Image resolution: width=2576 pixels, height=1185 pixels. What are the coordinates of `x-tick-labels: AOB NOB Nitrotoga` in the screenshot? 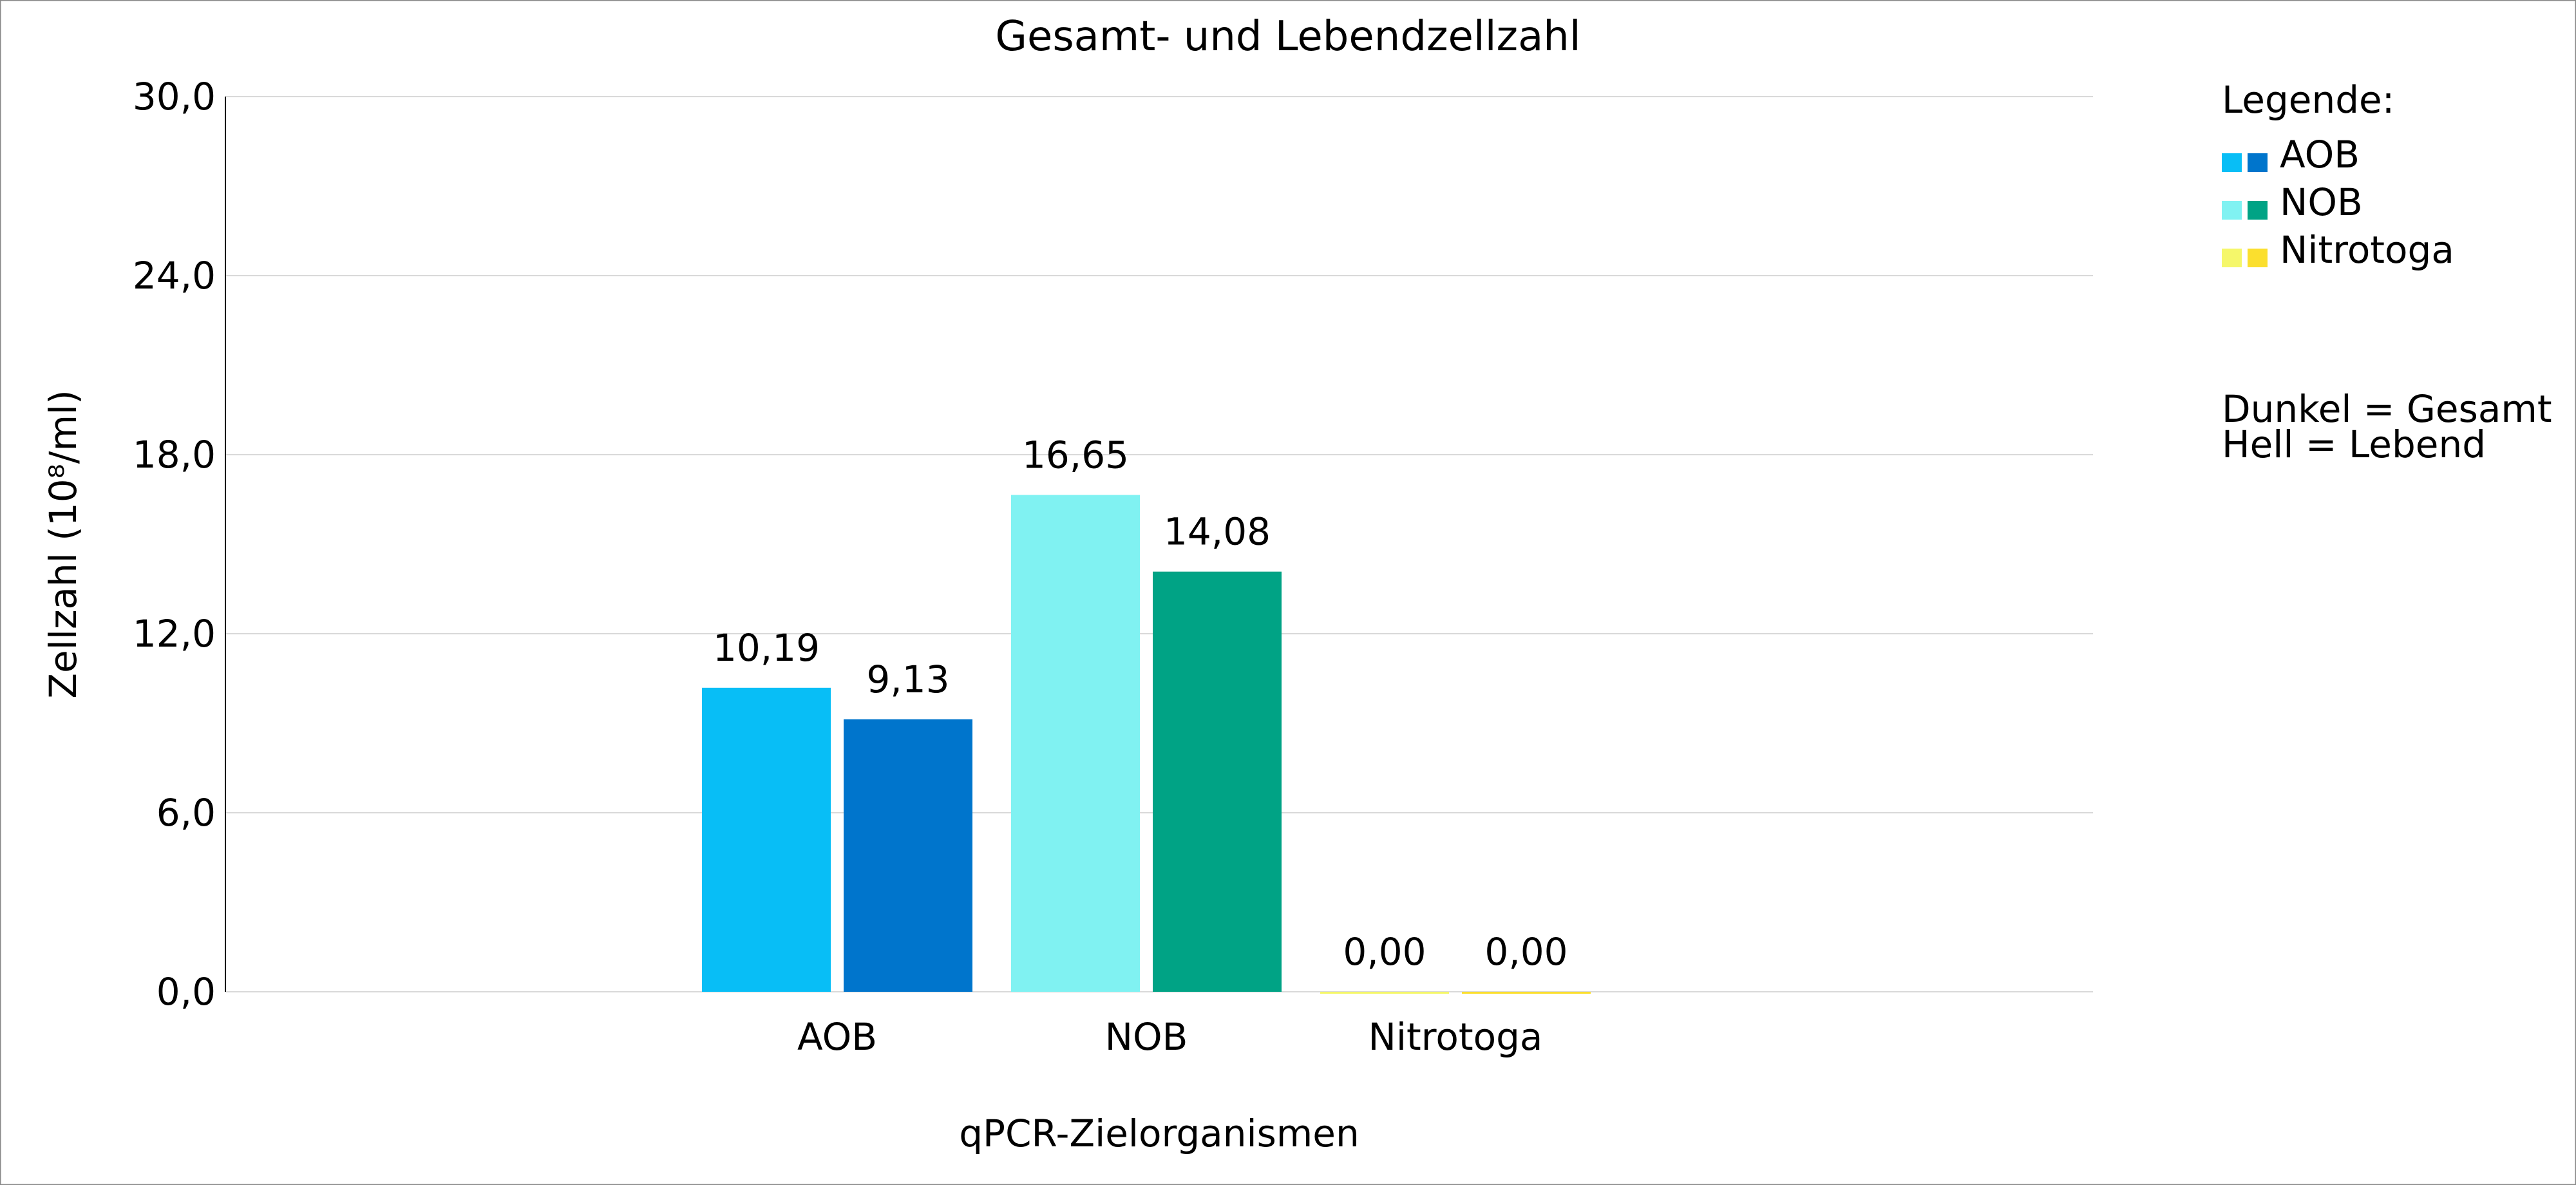 It's located at (1170, 1037).